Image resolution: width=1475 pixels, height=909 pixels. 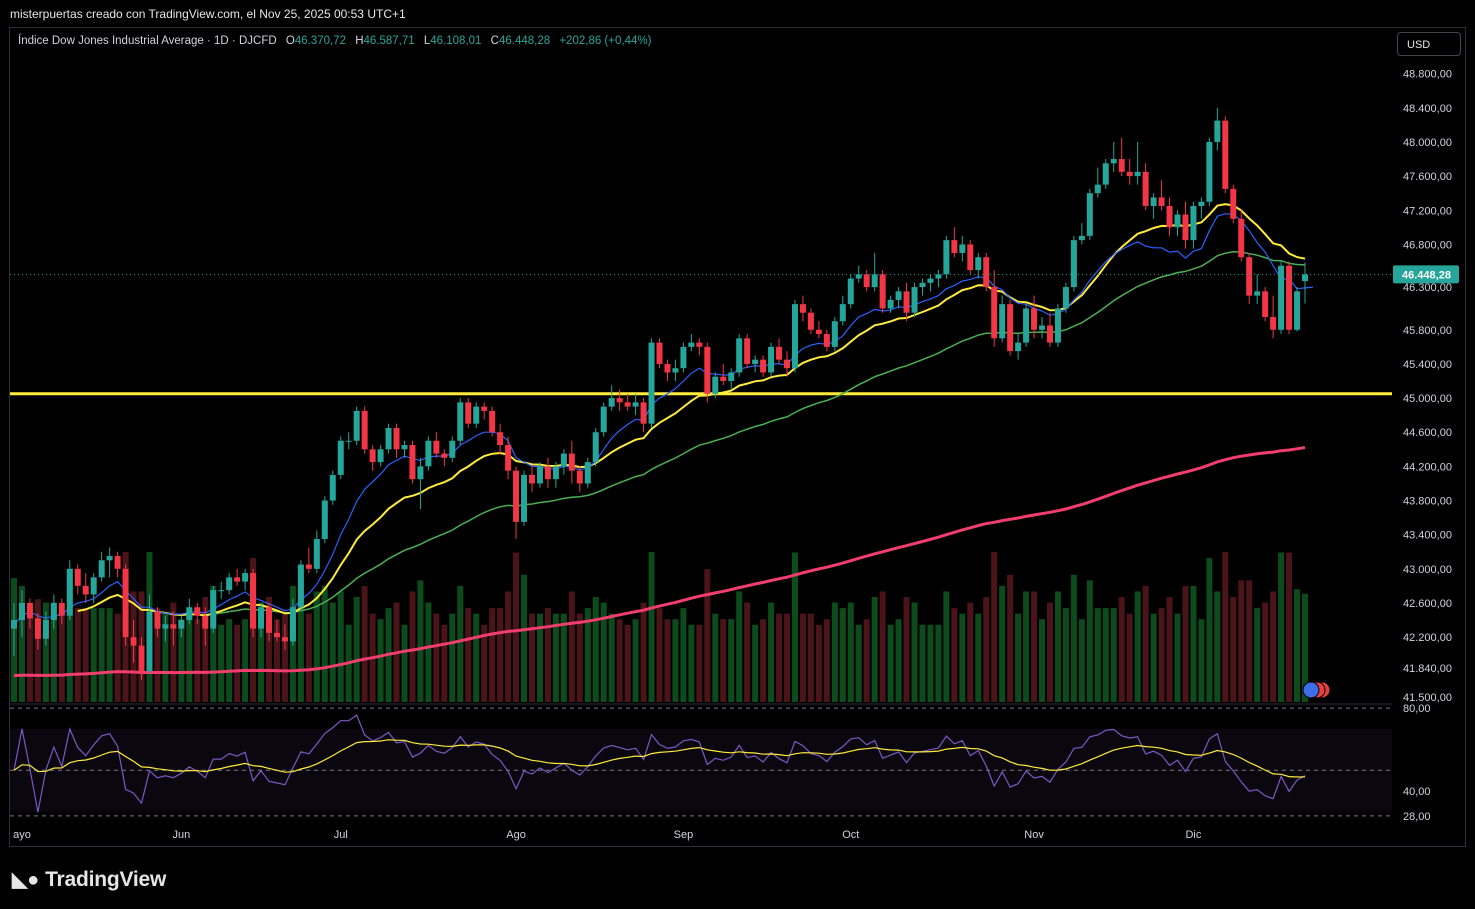 What do you see at coordinates (1427, 638) in the screenshot?
I see `price-tick-label: 42.200,00` at bounding box center [1427, 638].